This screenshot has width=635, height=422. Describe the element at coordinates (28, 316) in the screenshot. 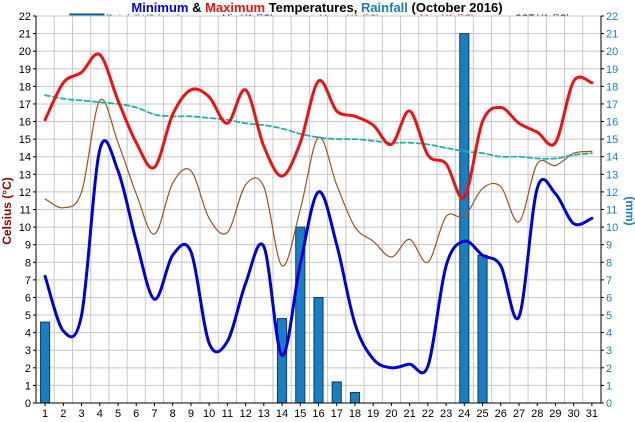

I see `left-tick-label: 5` at that location.